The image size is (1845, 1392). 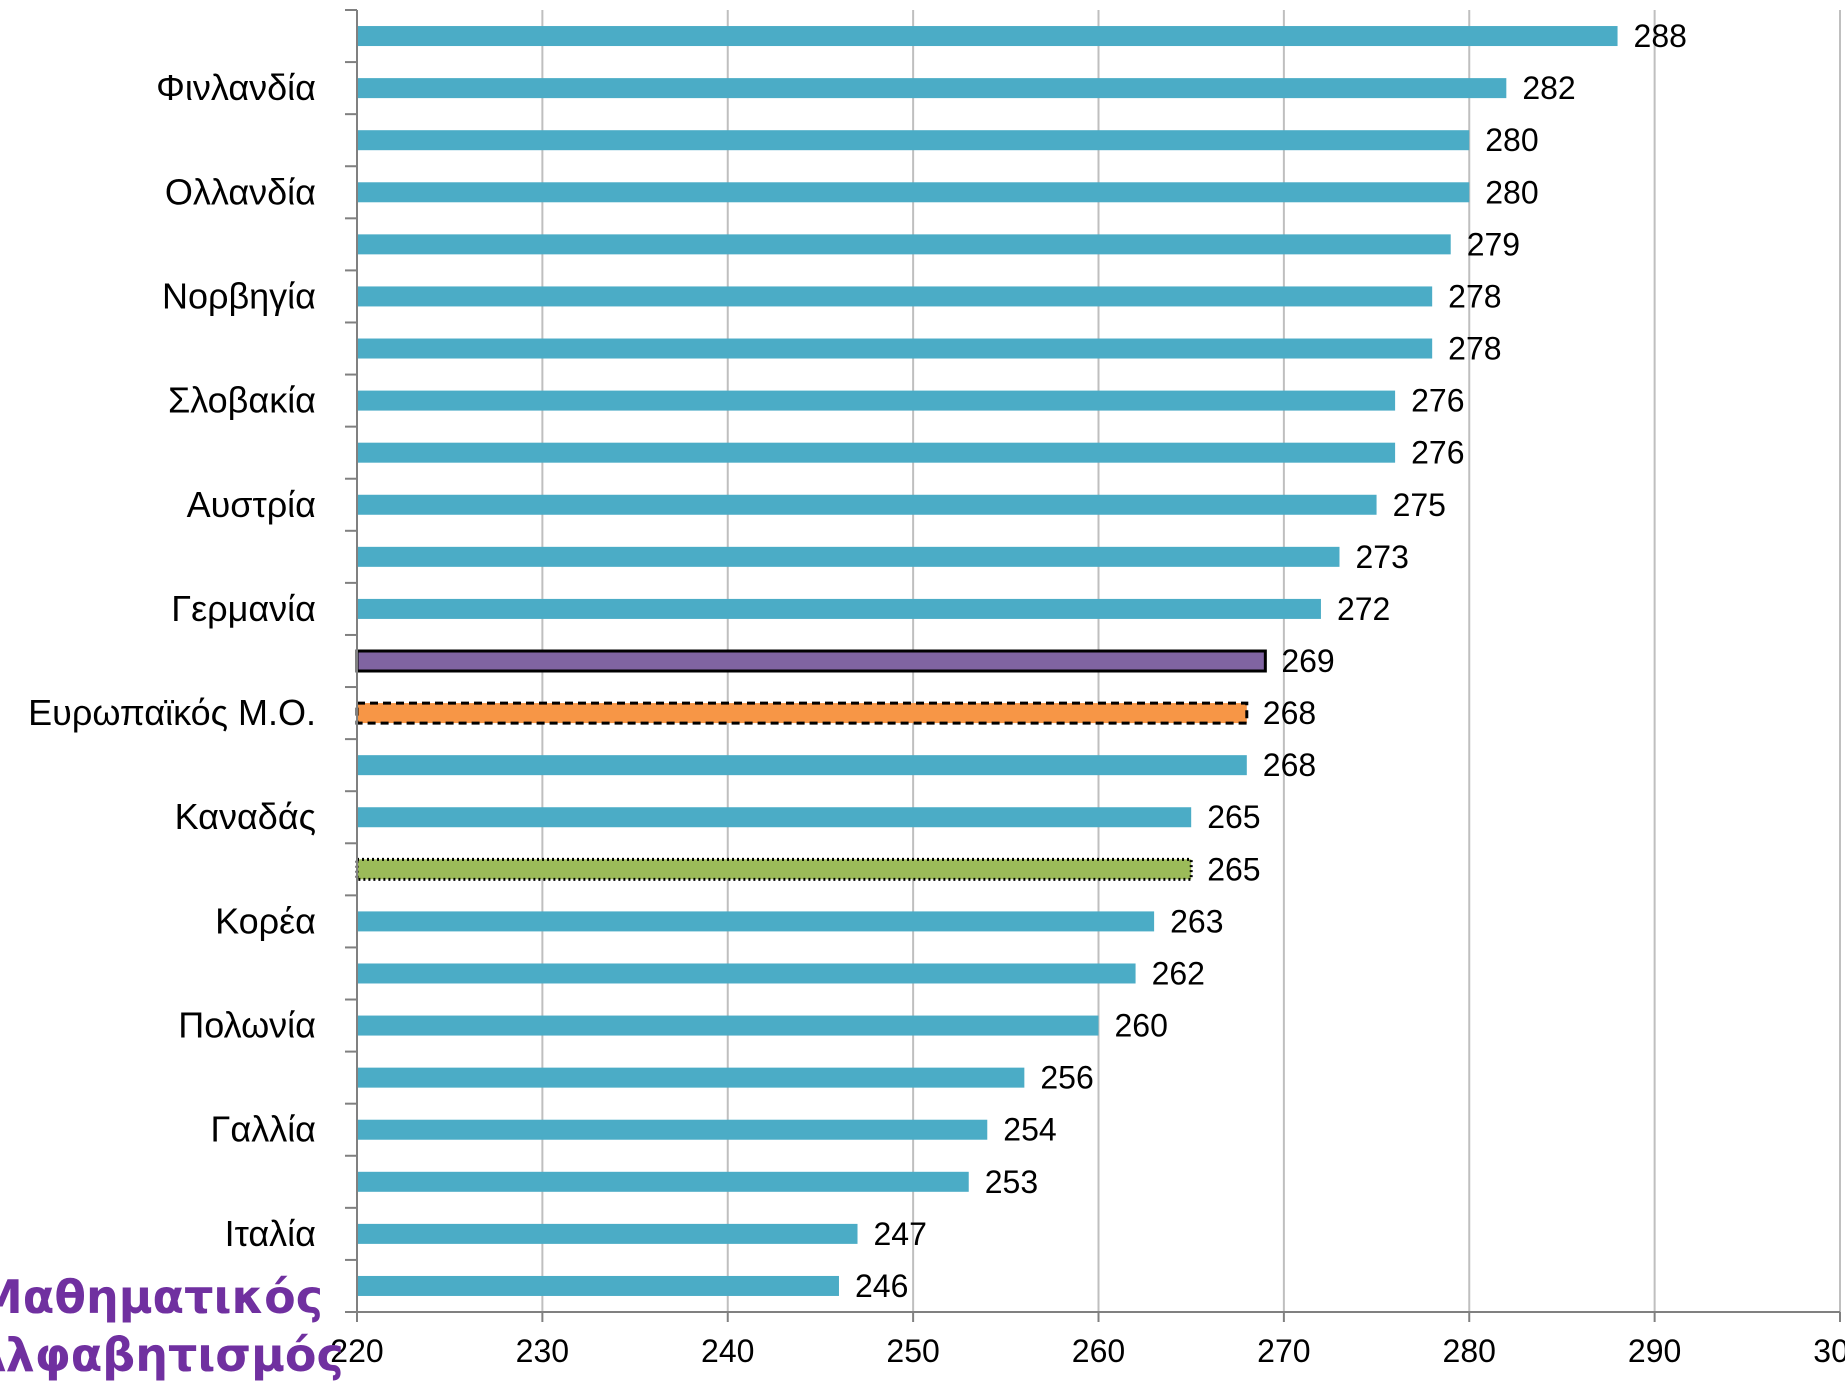 What do you see at coordinates (247, 1025) in the screenshot?
I see `category-label: Πολωνία` at bounding box center [247, 1025].